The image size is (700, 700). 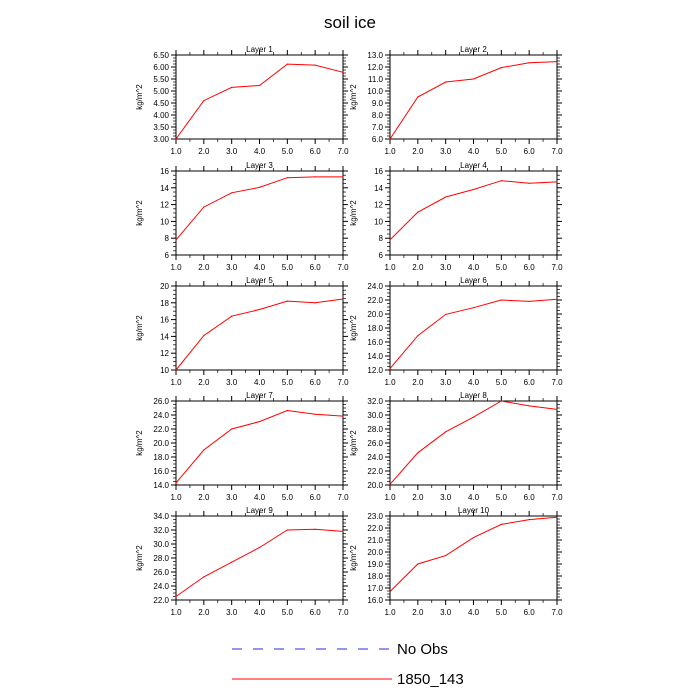 I want to click on legend: No Obs 1850_143, so click(x=348, y=664).